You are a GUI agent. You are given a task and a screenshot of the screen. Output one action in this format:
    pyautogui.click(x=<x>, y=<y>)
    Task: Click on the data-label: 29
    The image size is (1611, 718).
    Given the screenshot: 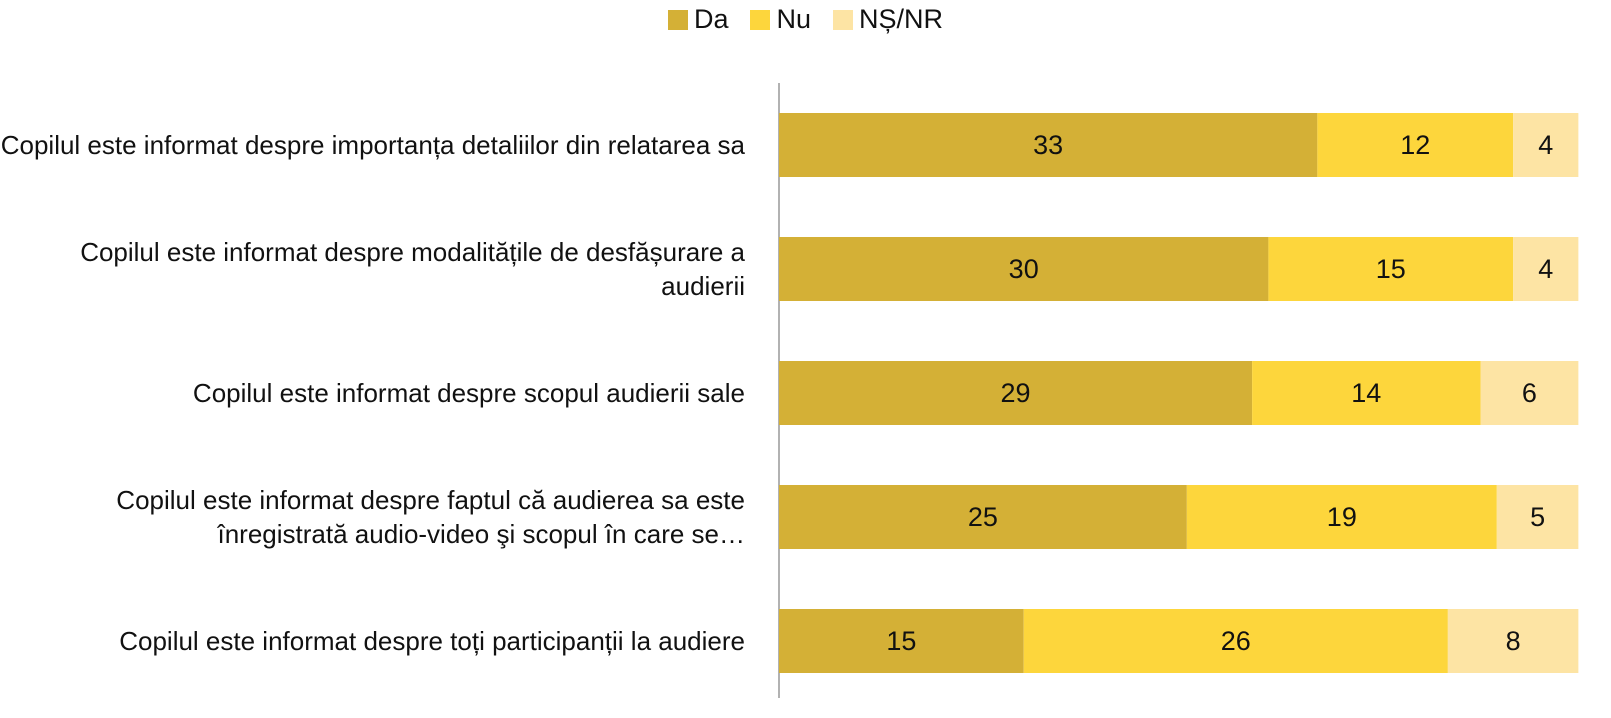 What is the action you would take?
    pyautogui.click(x=1016, y=393)
    